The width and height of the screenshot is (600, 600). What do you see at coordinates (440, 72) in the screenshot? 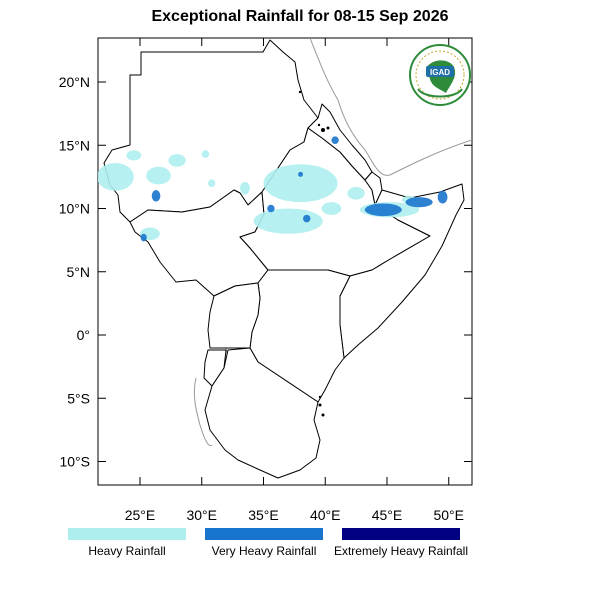
I see `logo-text: IGAD` at bounding box center [440, 72].